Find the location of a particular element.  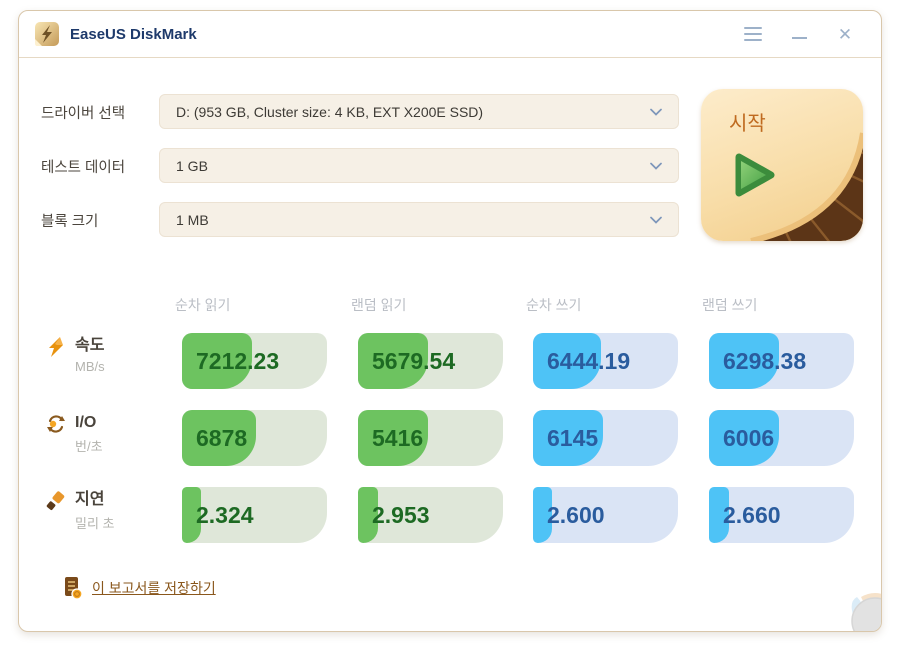

speed-bolt-icon is located at coordinates (56, 347).